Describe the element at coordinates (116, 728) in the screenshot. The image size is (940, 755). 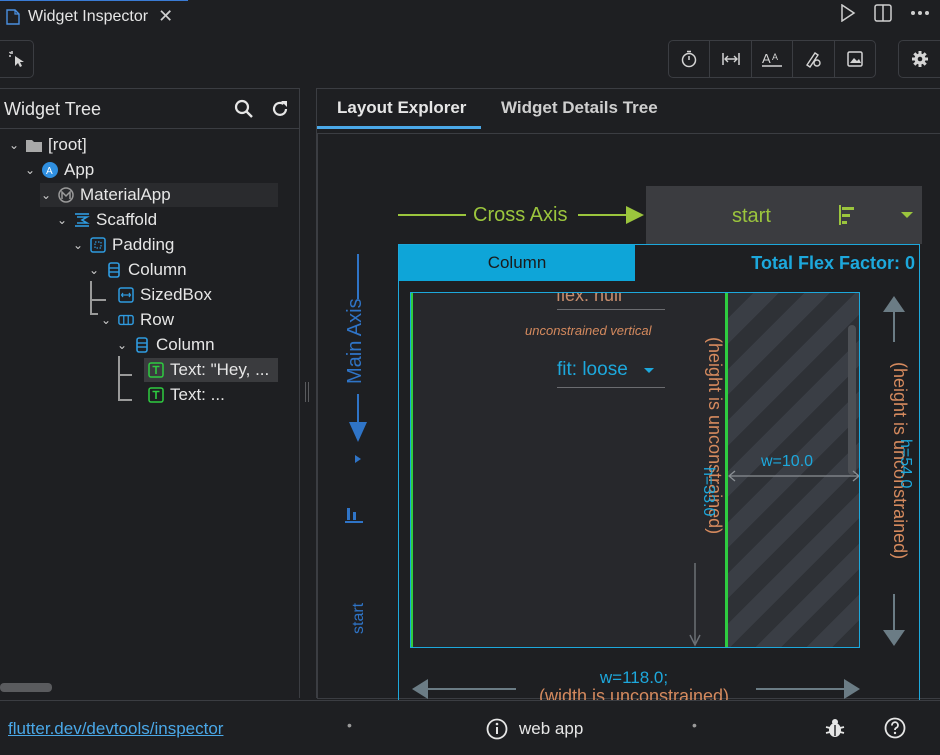
I see `devtools-link: flutter.dev/devtools/inspector` at that location.